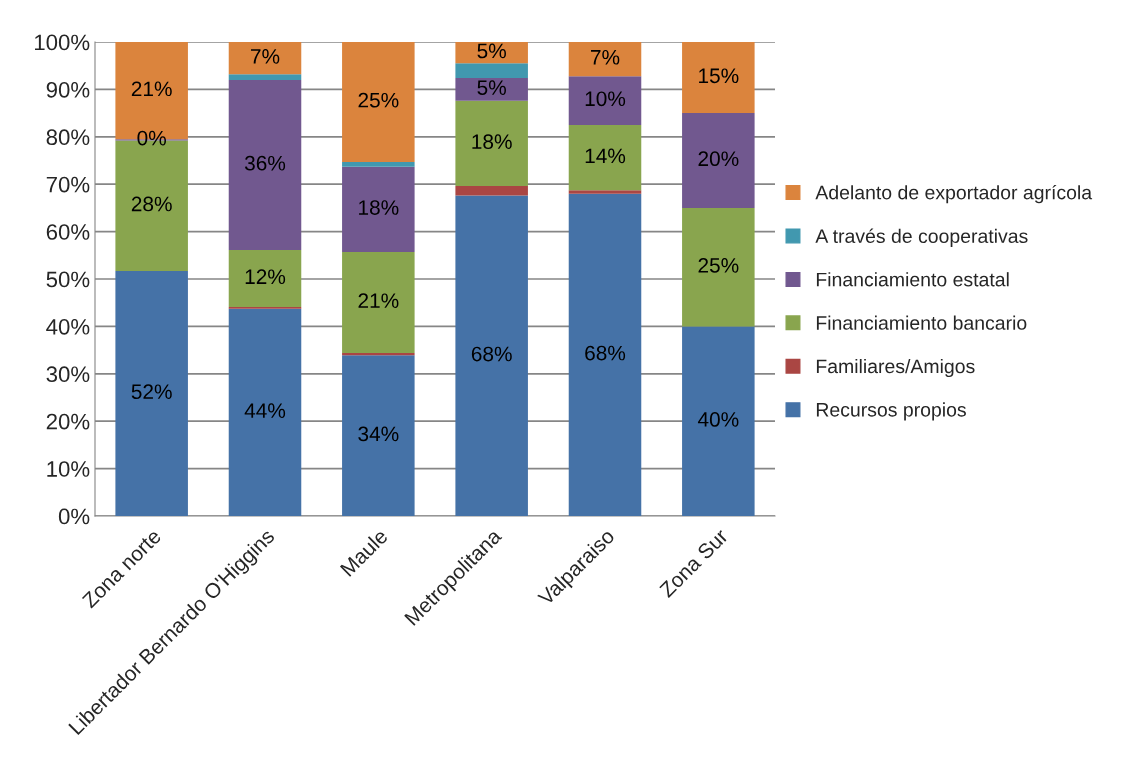 The image size is (1134, 780). I want to click on legend-label: Financiamiento estatal, so click(912, 279).